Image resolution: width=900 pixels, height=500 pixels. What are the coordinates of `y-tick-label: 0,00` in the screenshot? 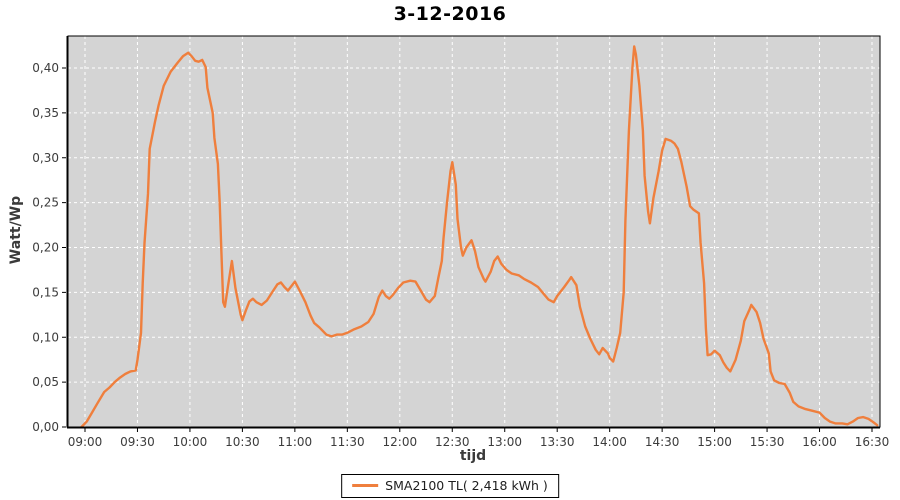 It's located at (45, 427).